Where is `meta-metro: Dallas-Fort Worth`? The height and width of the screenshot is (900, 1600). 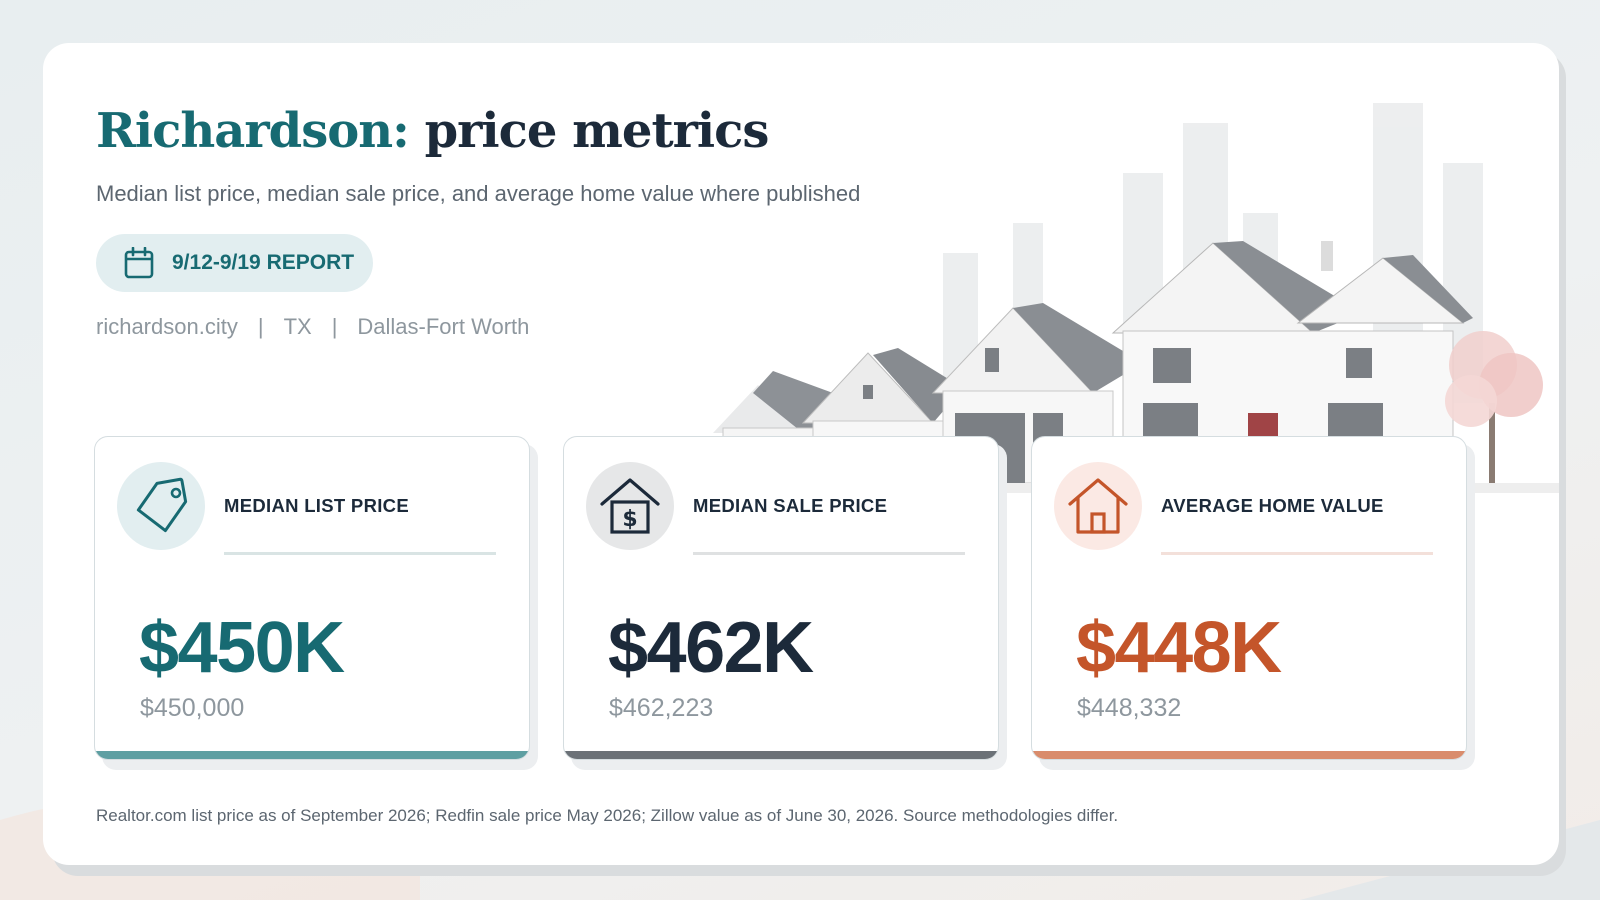
meta-metro: Dallas-Fort Worth is located at coordinates (443, 326).